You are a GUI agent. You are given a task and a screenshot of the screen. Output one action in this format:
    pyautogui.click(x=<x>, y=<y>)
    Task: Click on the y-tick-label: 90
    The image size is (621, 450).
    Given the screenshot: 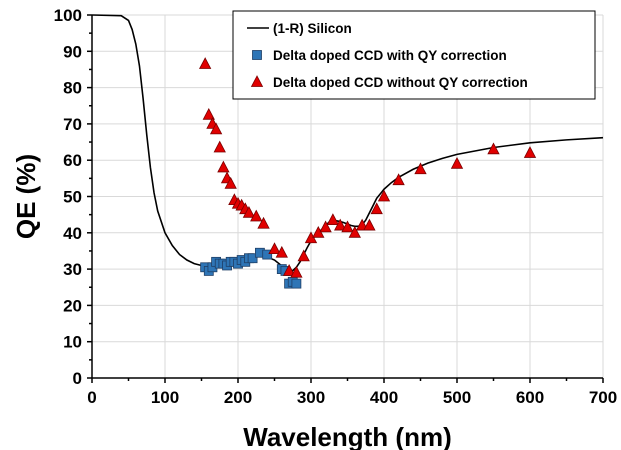 What is the action you would take?
    pyautogui.click(x=72, y=51)
    